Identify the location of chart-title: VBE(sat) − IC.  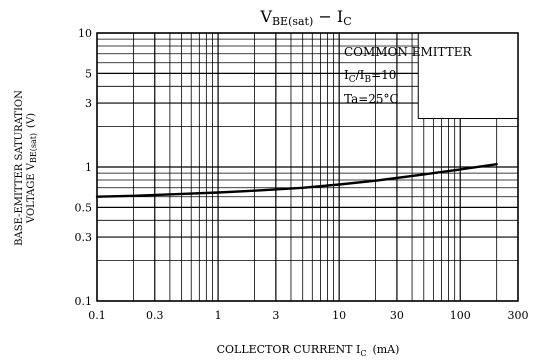
(305, 17).